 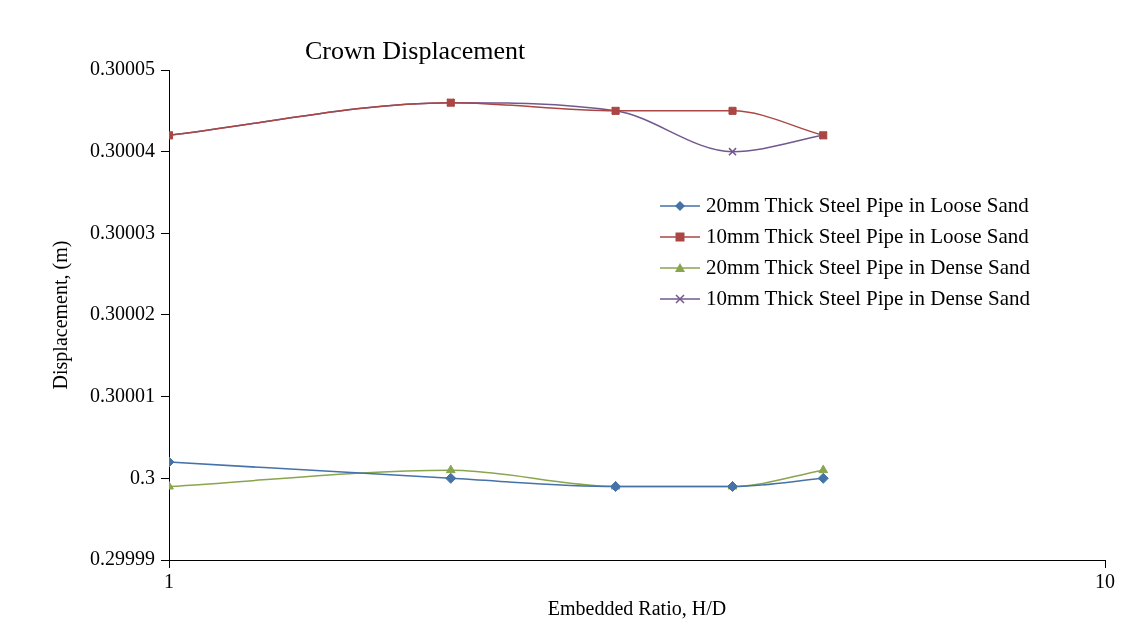 I want to click on legend-label: 20mm Thick Steel Pipe in Dense Sand, so click(x=868, y=267).